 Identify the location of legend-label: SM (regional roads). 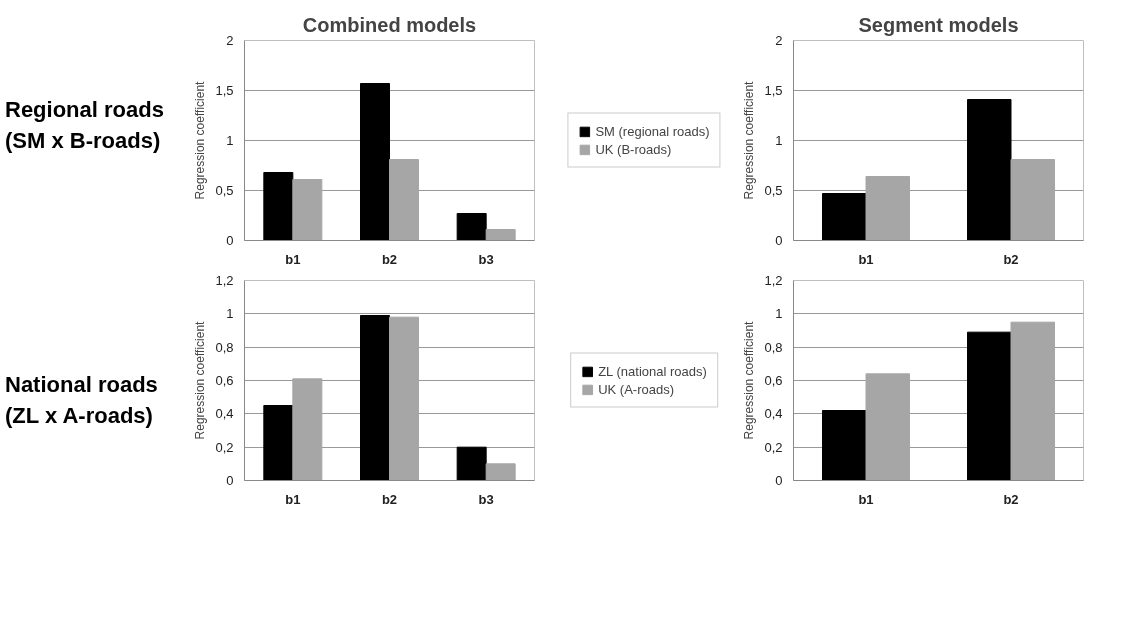
(652, 131).